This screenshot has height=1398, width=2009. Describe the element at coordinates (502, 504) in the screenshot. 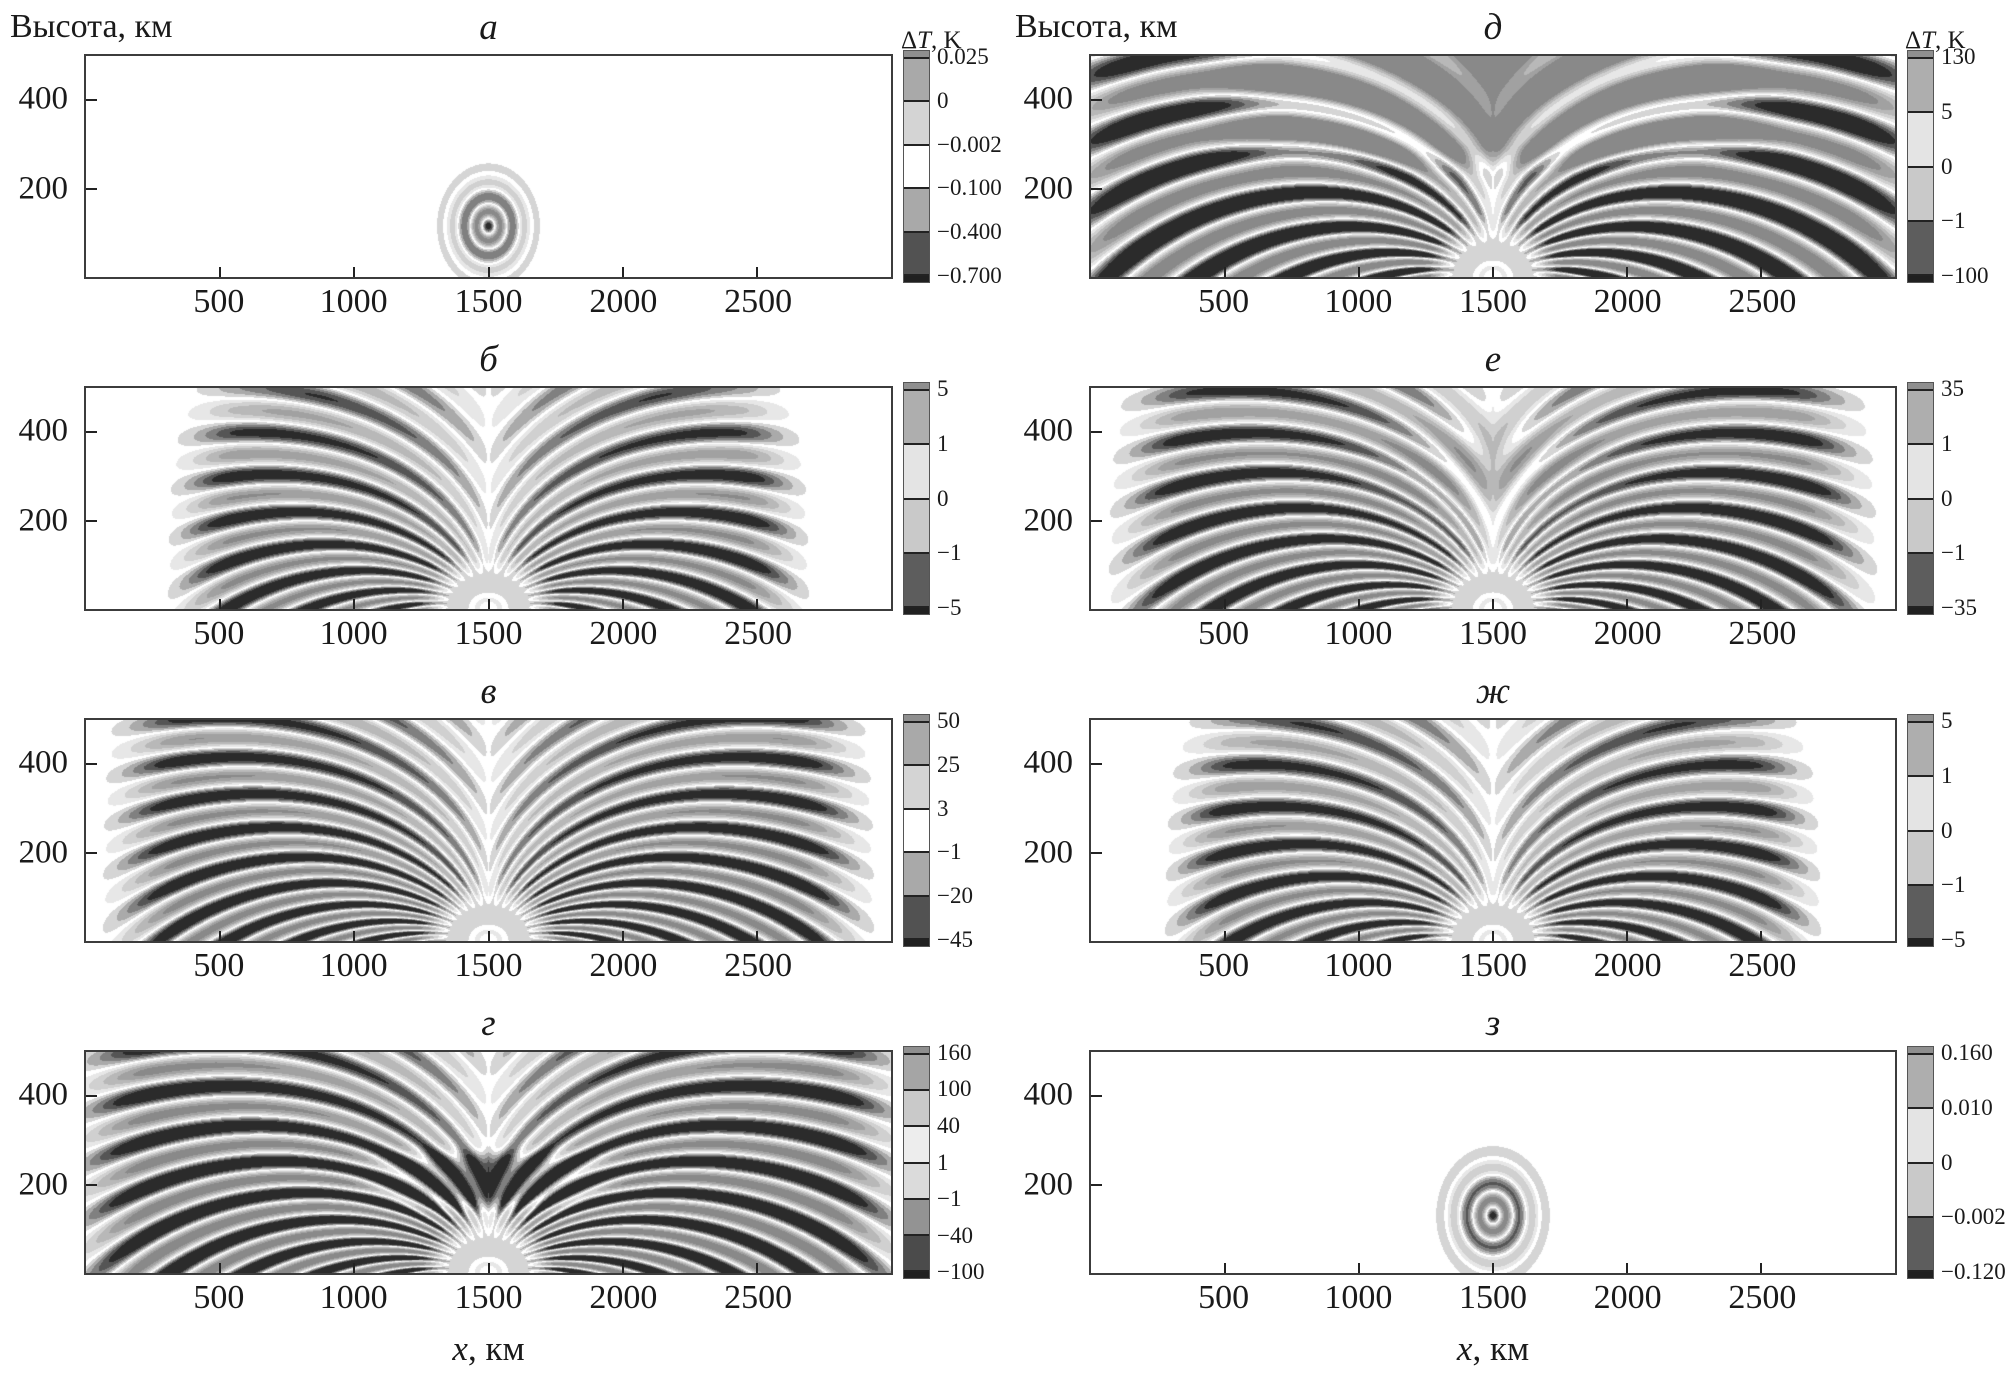

I see `contour-panel-b: б 400 200 5 1 0 −1 −5 500 1000 1500 2000 2500` at that location.